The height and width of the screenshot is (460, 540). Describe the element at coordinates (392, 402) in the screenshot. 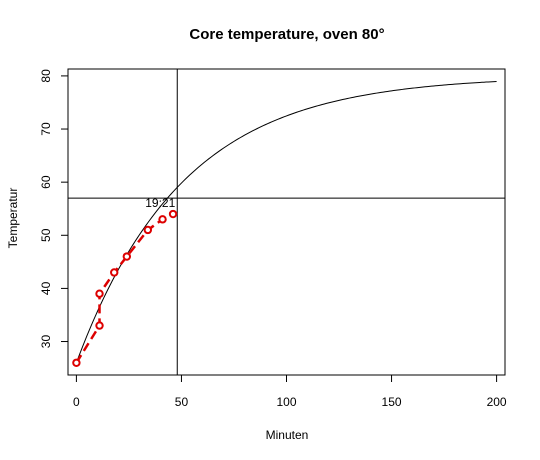

I see `x-tick-label: 150` at that location.